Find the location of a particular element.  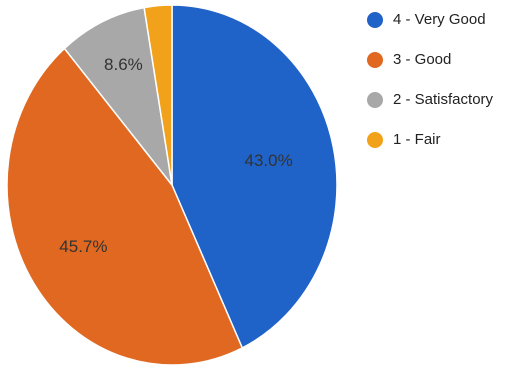

data-label-1: 43.0% is located at coordinates (268, 160).